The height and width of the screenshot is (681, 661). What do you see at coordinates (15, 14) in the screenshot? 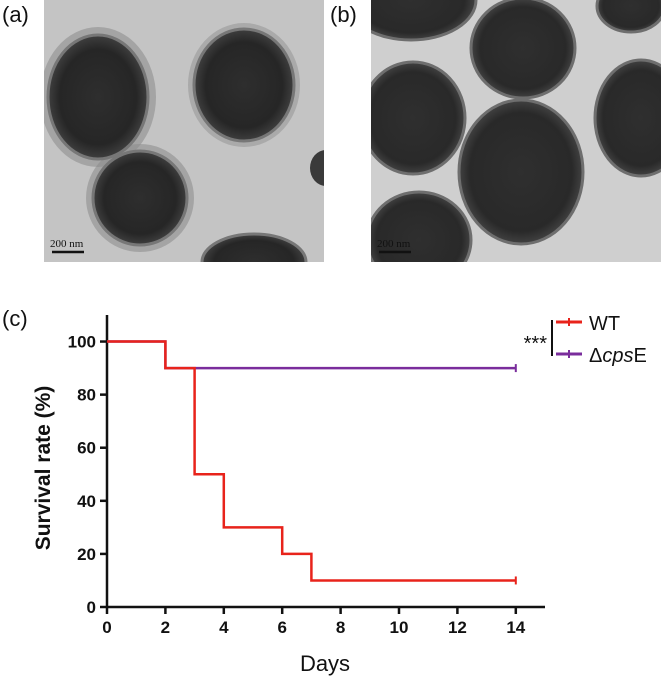
I see `panel-label-a: (a)` at bounding box center [15, 14].